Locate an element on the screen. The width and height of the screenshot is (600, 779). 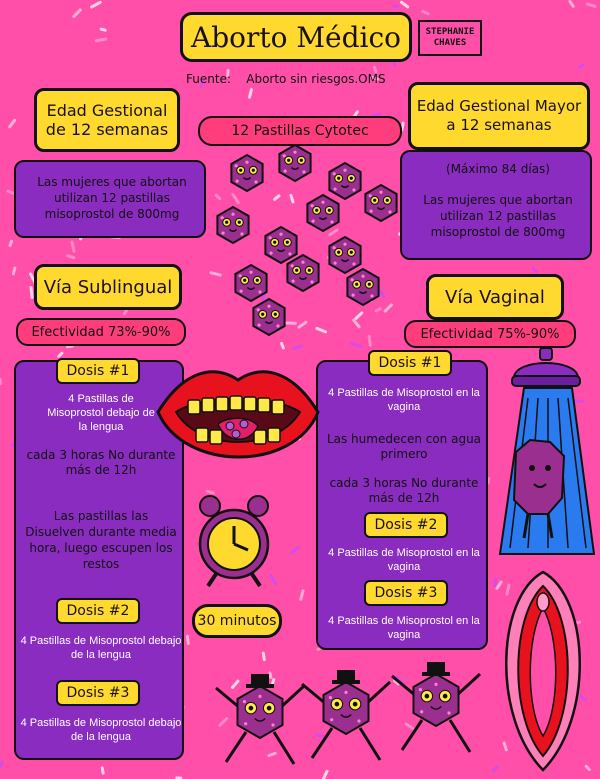
clock-label-text: 30 minutos is located at coordinates (237, 621).